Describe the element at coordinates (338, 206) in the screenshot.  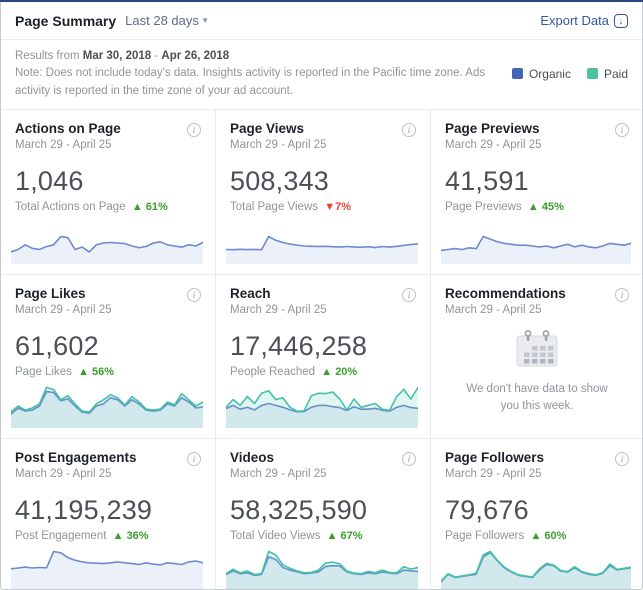
I see `metric-delta: ▼7%` at that location.